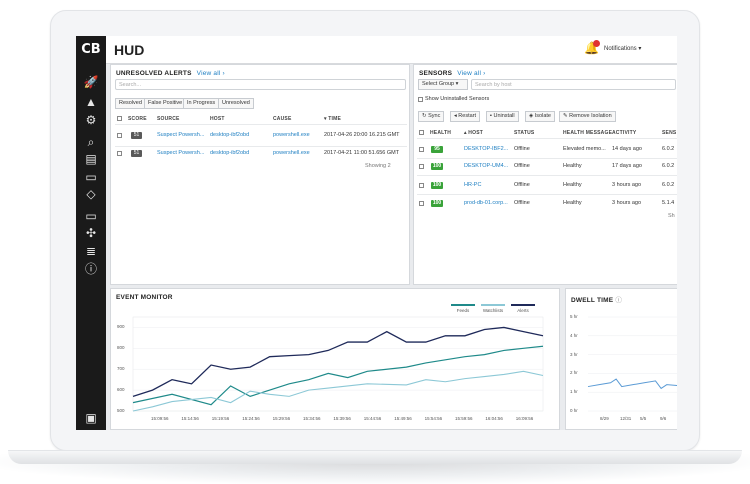 The height and width of the screenshot is (484, 750). I want to click on health-badge: 95, so click(437, 149).